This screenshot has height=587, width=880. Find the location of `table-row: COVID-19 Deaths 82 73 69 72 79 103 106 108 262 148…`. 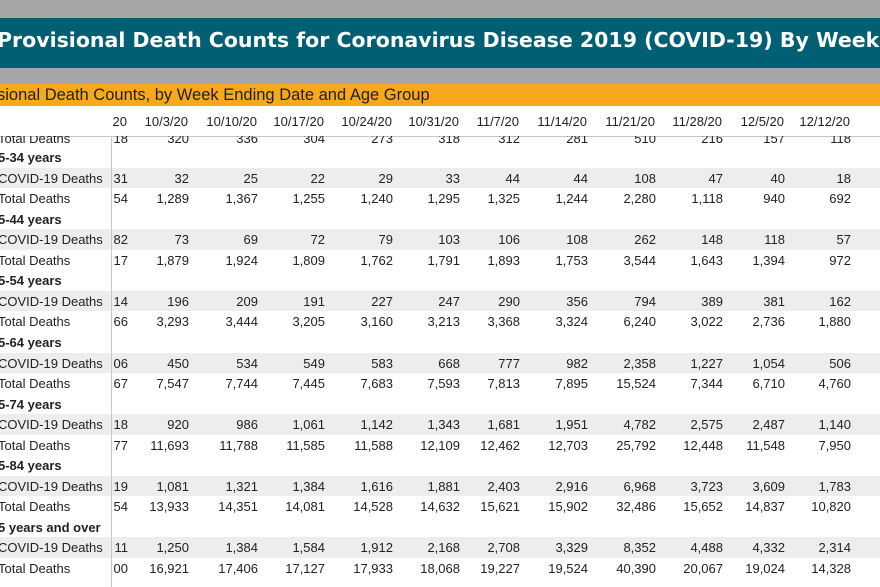

table-row: COVID-19 Deaths 82 73 69 72 79 103 106 108 262 148… is located at coordinates (440, 239).